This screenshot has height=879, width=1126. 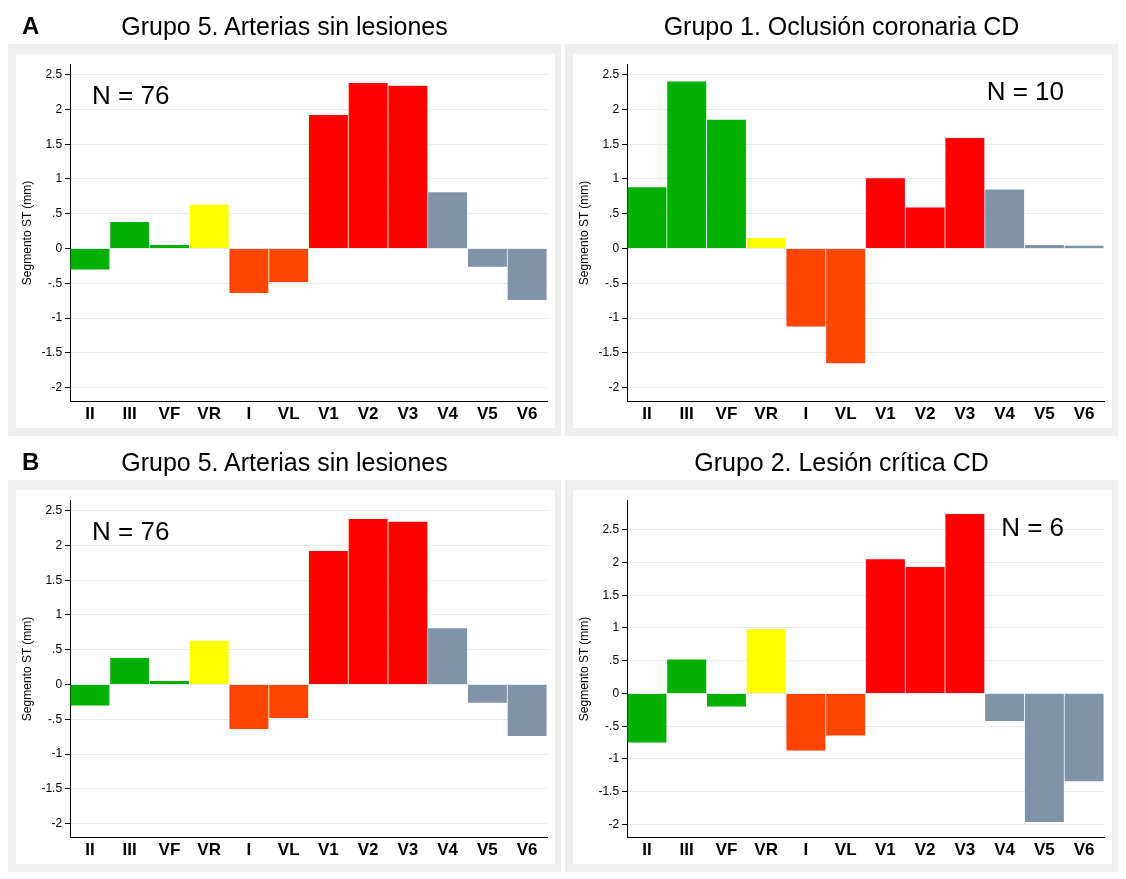 What do you see at coordinates (841, 462) in the screenshot?
I see `chart-title: Grupo 2. Lesión crítica CD` at bounding box center [841, 462].